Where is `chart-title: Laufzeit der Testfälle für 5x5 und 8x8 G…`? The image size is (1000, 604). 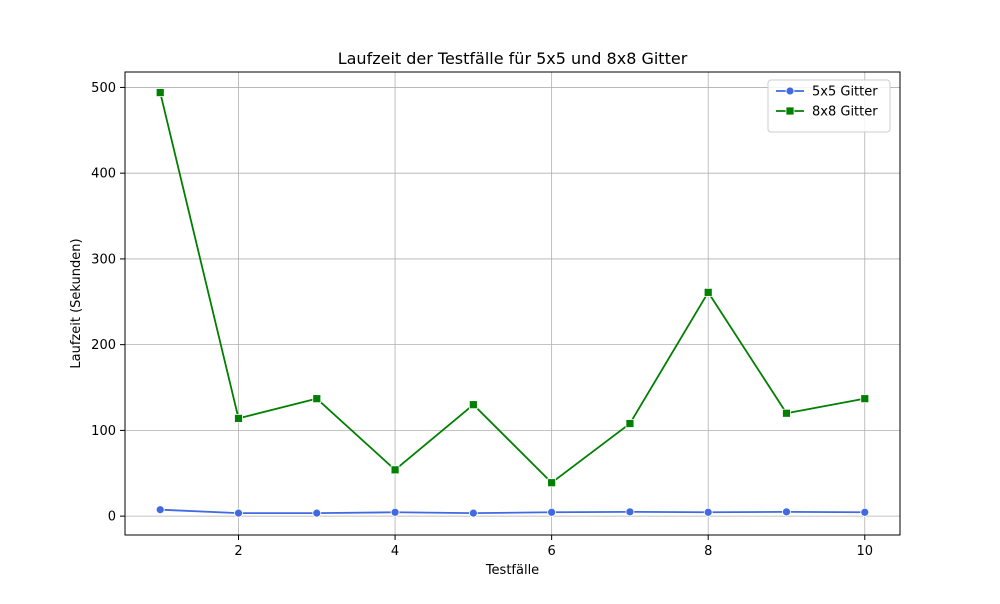
chart-title: Laufzeit der Testfälle für 5x5 und 8x8 G… is located at coordinates (513, 58).